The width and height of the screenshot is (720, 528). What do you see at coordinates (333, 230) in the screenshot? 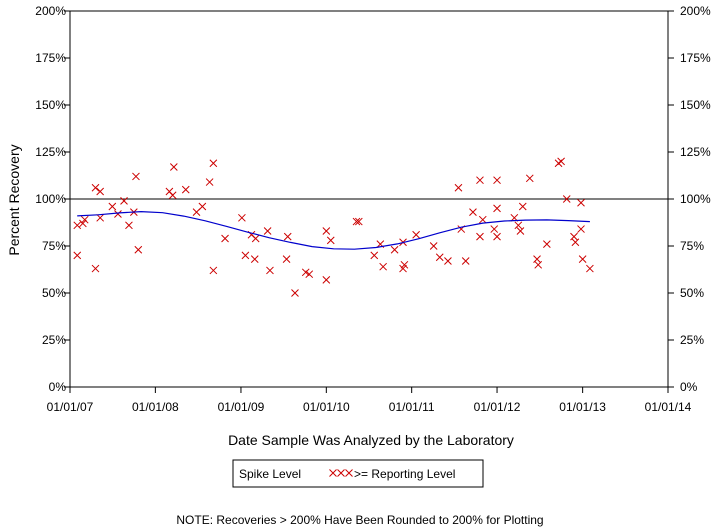
I see `spike-level-line` at bounding box center [333, 230].